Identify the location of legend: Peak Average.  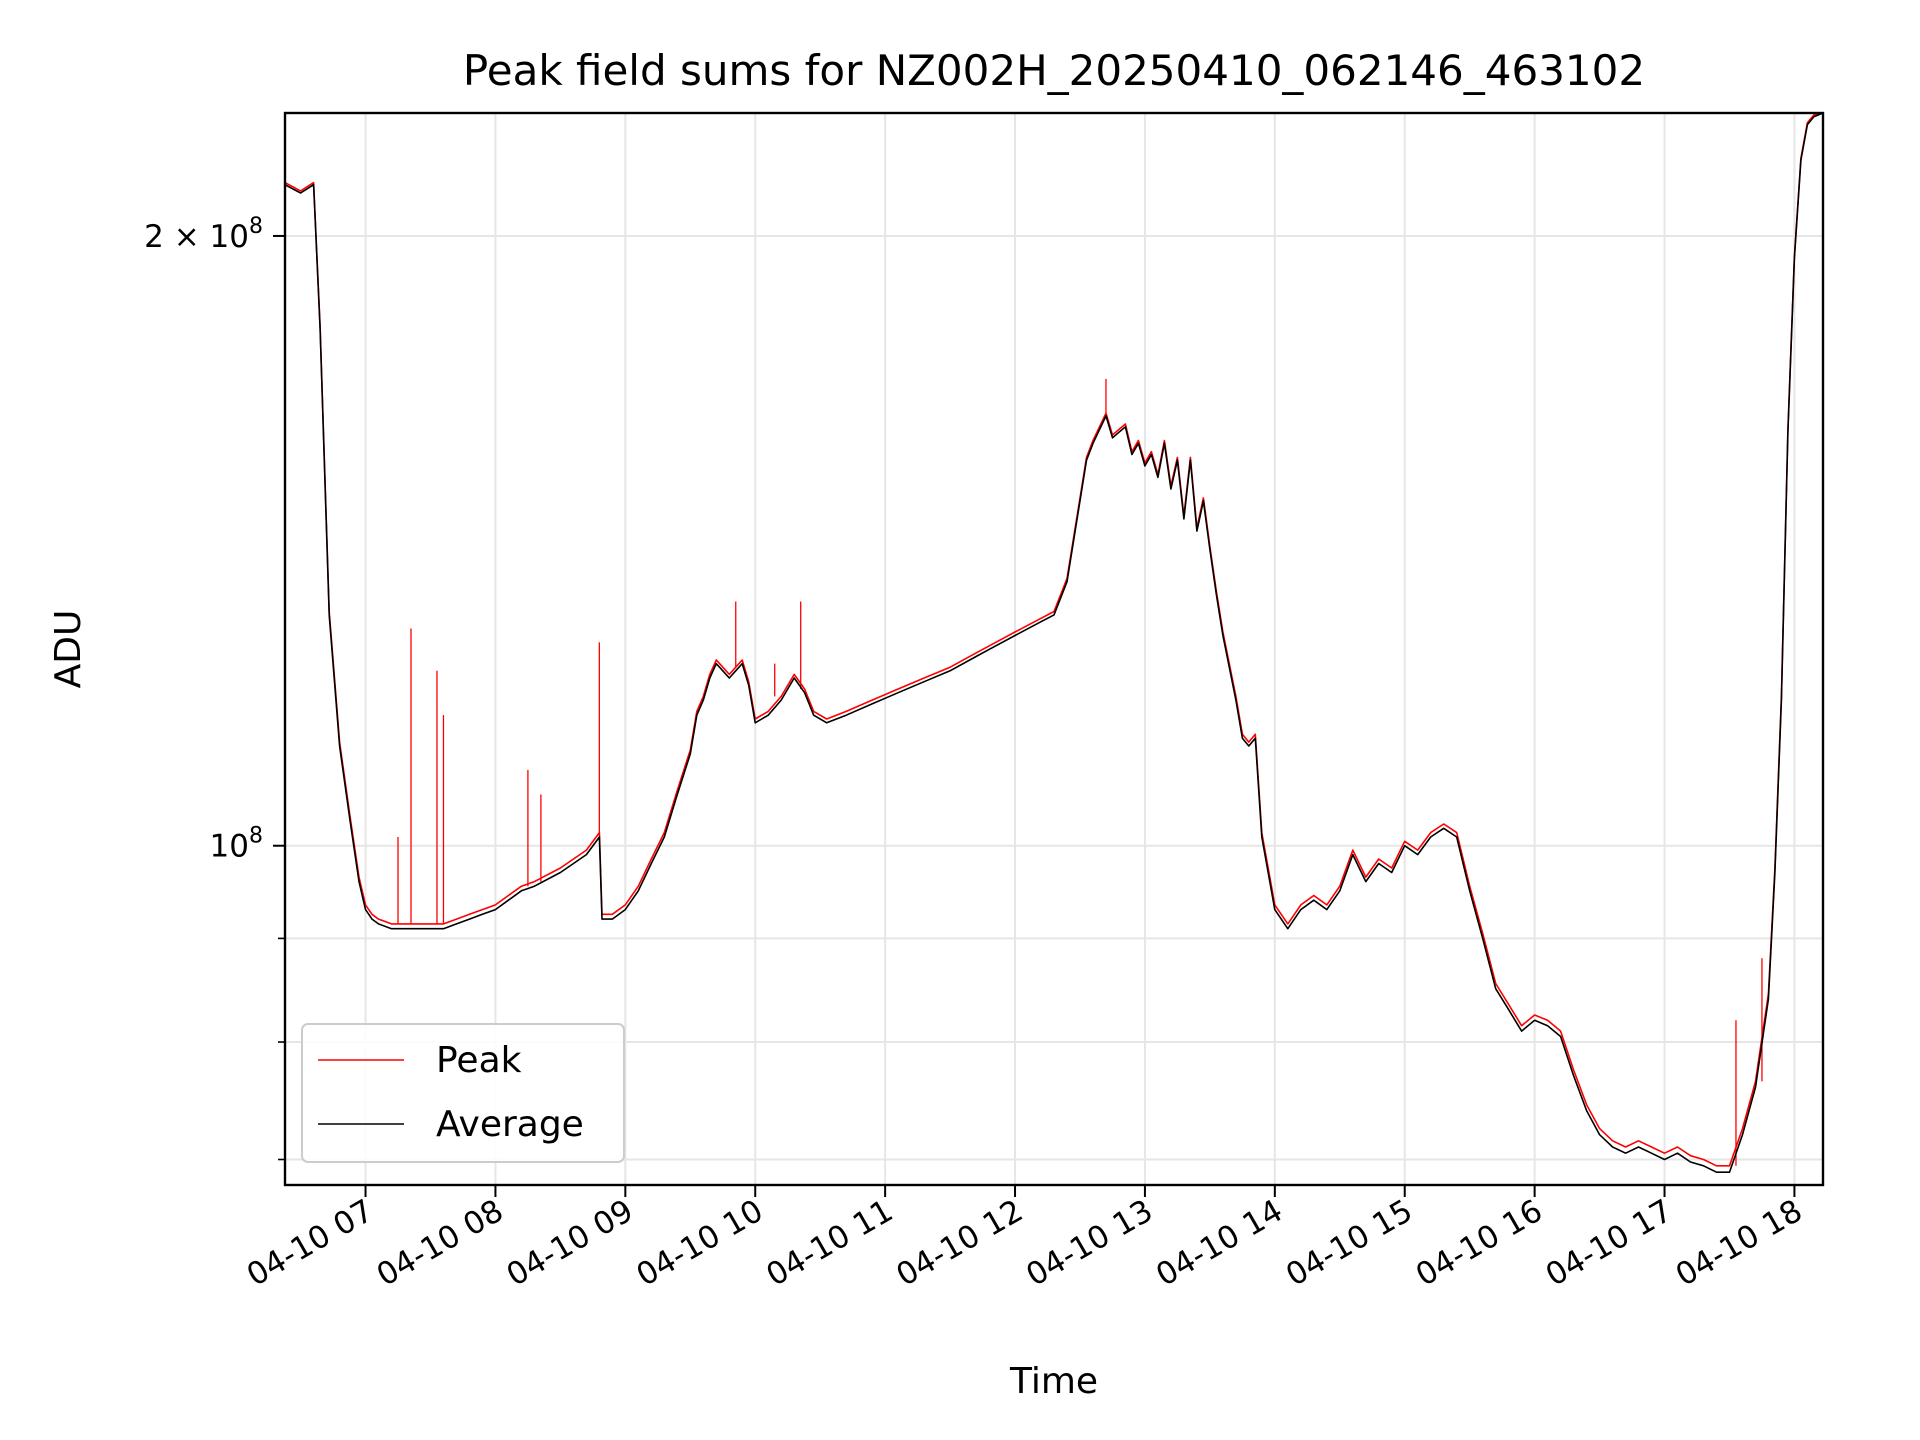
(463, 1093).